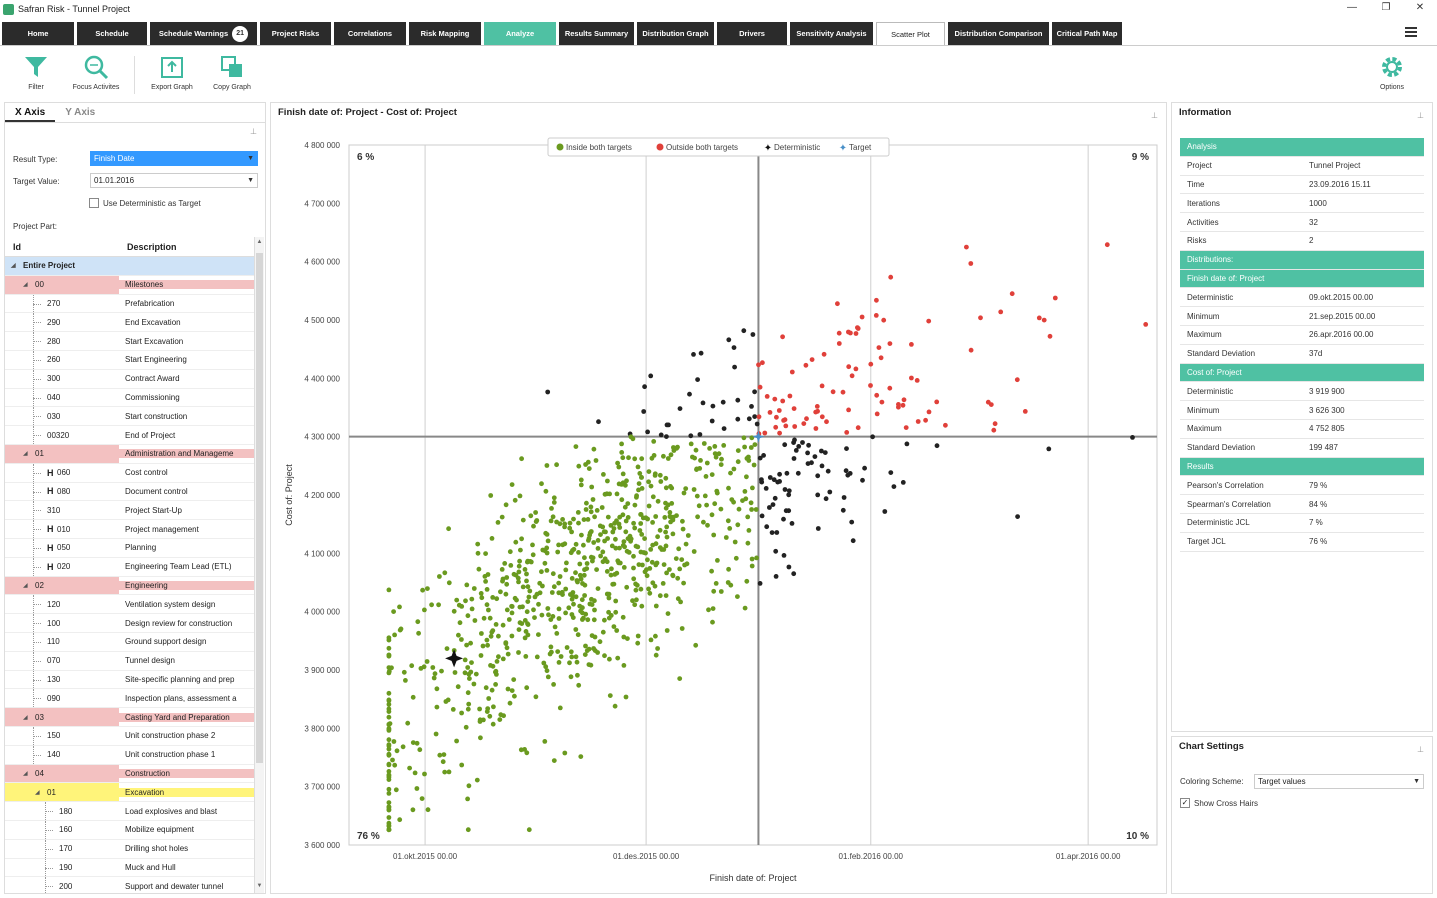 This screenshot has width=1437, height=898. What do you see at coordinates (259, 508) in the screenshot?
I see `scroll-thumb` at bounding box center [259, 508].